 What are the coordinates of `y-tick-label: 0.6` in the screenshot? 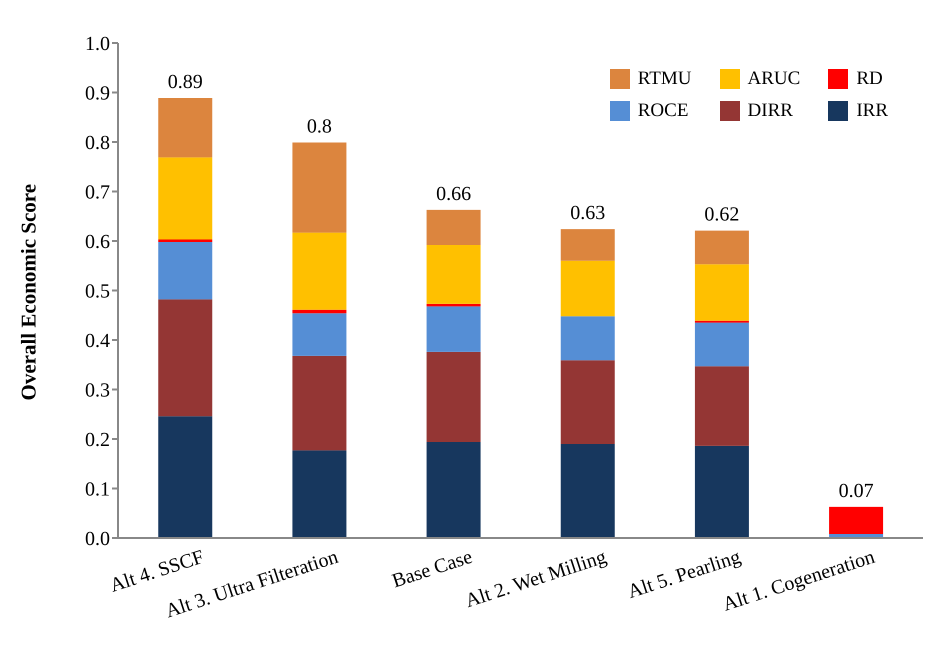 It's located at (97, 242).